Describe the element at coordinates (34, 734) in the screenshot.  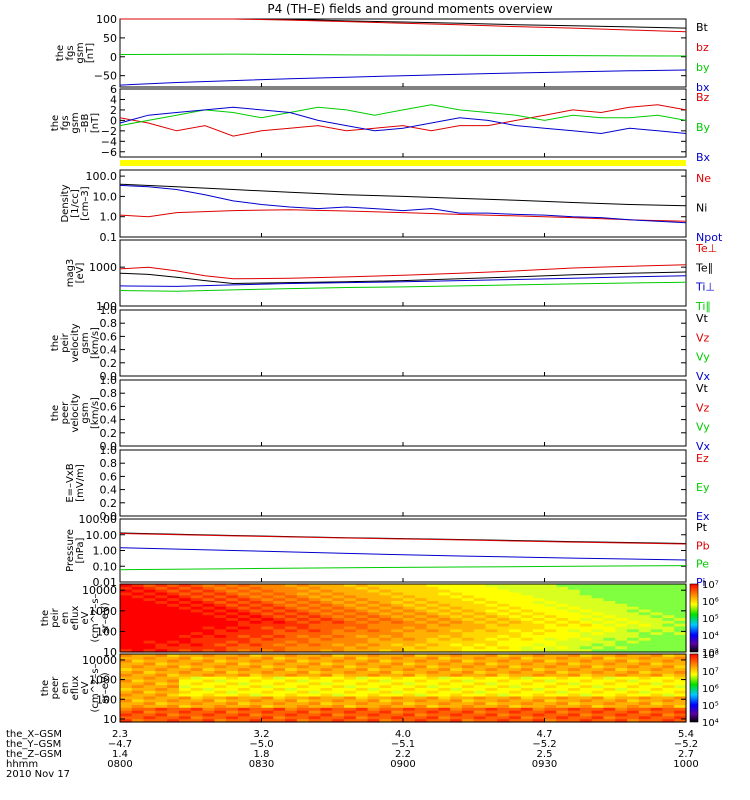
I see `x-axis-row-label: the_X–GSM` at that location.